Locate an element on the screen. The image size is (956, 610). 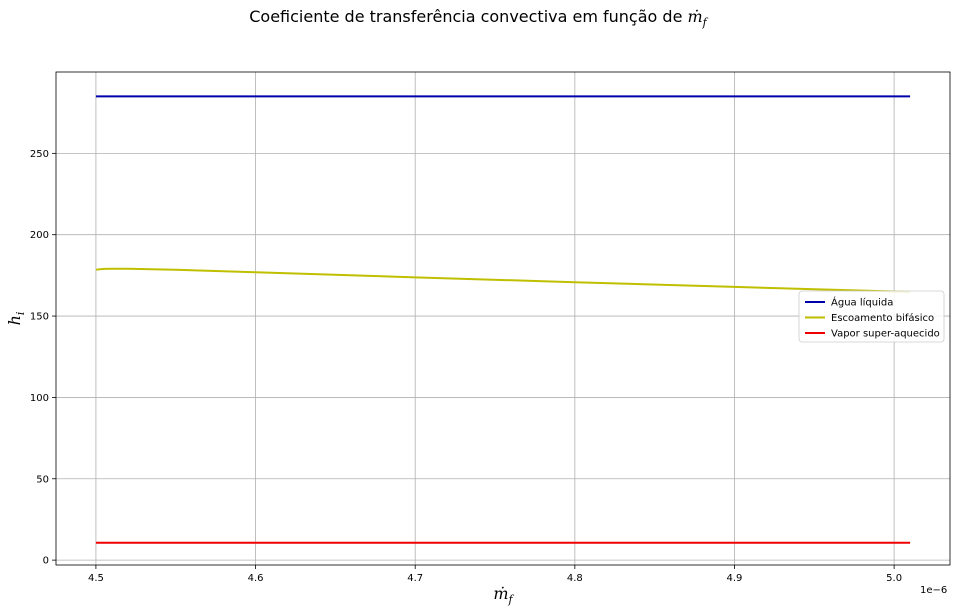
series-line is located at coordinates (503, 280).